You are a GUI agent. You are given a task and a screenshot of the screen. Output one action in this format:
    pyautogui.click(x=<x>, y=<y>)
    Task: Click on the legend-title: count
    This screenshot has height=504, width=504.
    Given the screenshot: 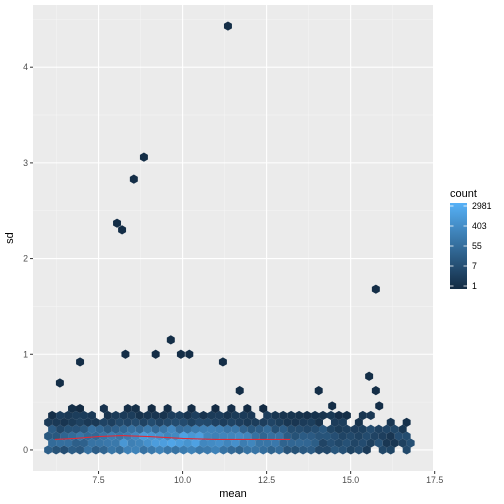 What is the action you would take?
    pyautogui.click(x=463, y=194)
    